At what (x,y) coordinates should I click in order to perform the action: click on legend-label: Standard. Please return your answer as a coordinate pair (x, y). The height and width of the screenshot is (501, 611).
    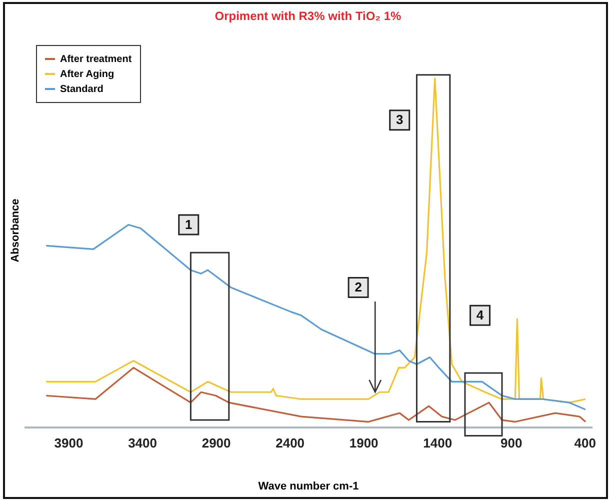
    Looking at the image, I should click on (82, 89).